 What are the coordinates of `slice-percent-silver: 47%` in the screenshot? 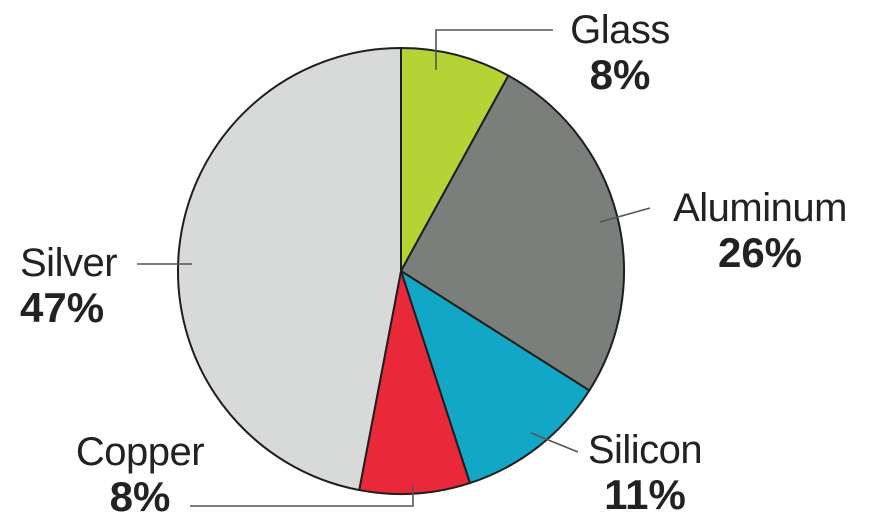 It's located at (62, 307).